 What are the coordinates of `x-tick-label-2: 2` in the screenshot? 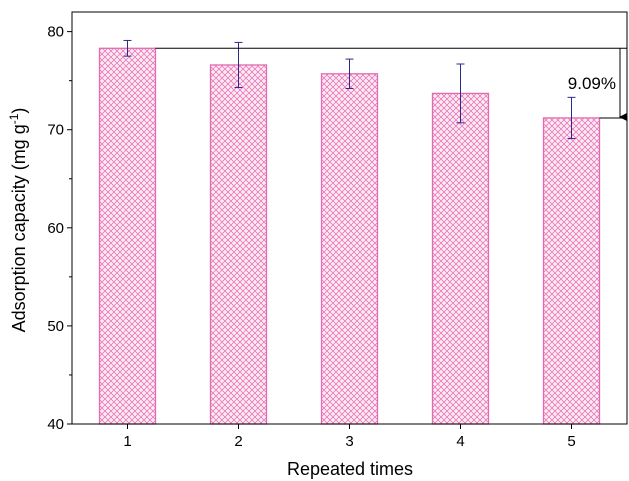 It's located at (238, 441).